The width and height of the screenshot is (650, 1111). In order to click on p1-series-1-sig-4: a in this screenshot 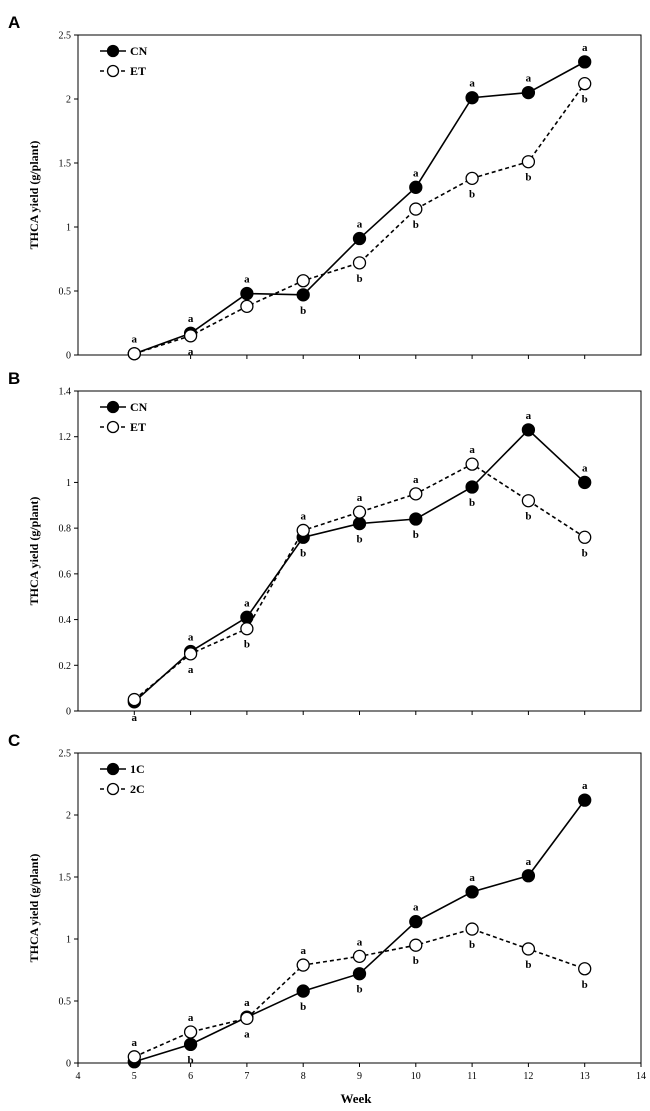, I will do `click(360, 498)`.